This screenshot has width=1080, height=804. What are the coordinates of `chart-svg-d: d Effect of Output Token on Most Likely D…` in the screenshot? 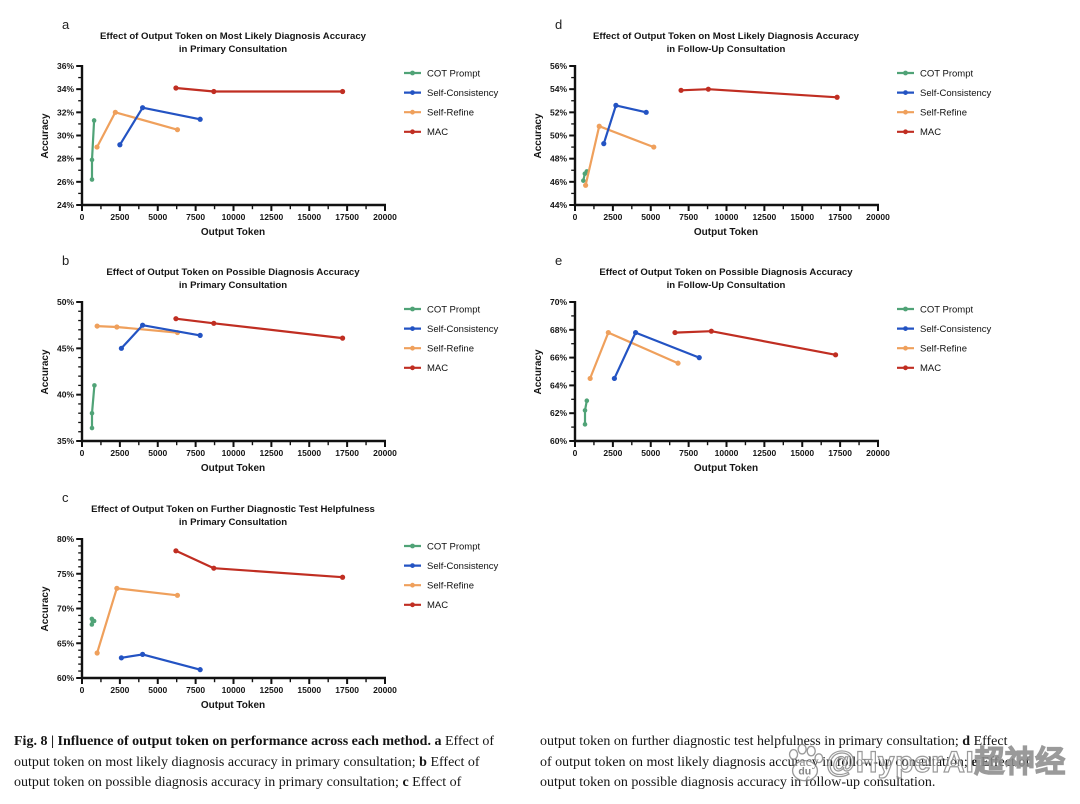 It's located at (762, 127).